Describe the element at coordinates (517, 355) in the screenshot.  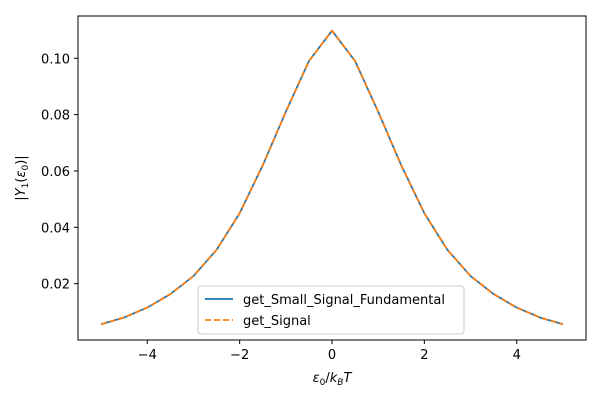
I see `x-tick-label: 4` at that location.